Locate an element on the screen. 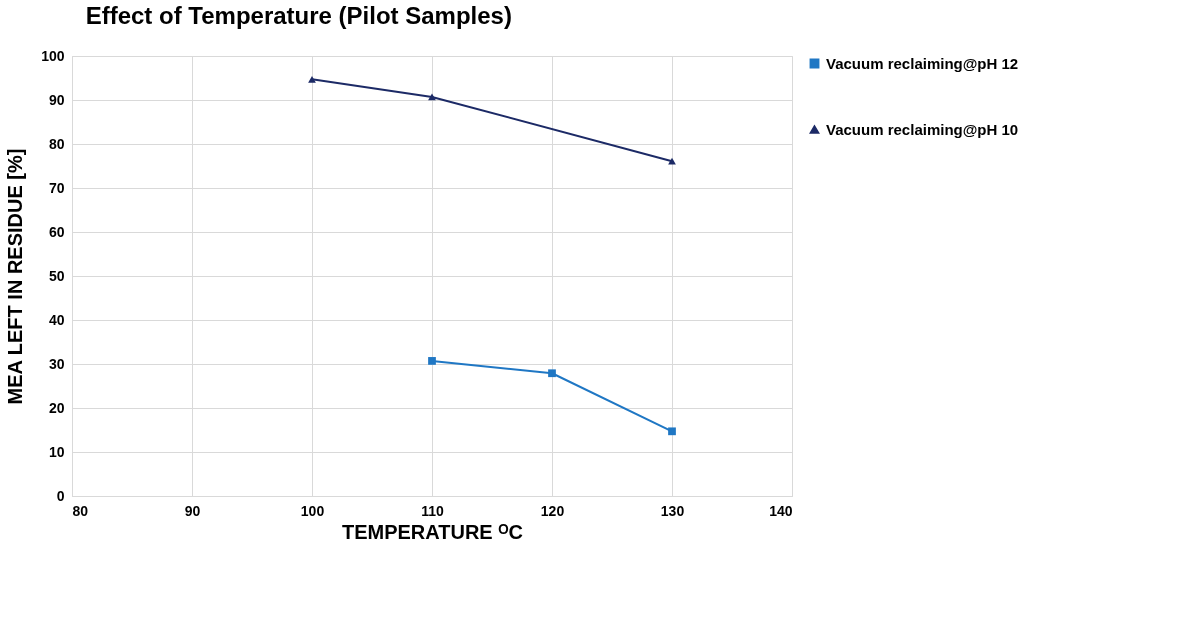  x-tick-label: 140 is located at coordinates (781, 510).